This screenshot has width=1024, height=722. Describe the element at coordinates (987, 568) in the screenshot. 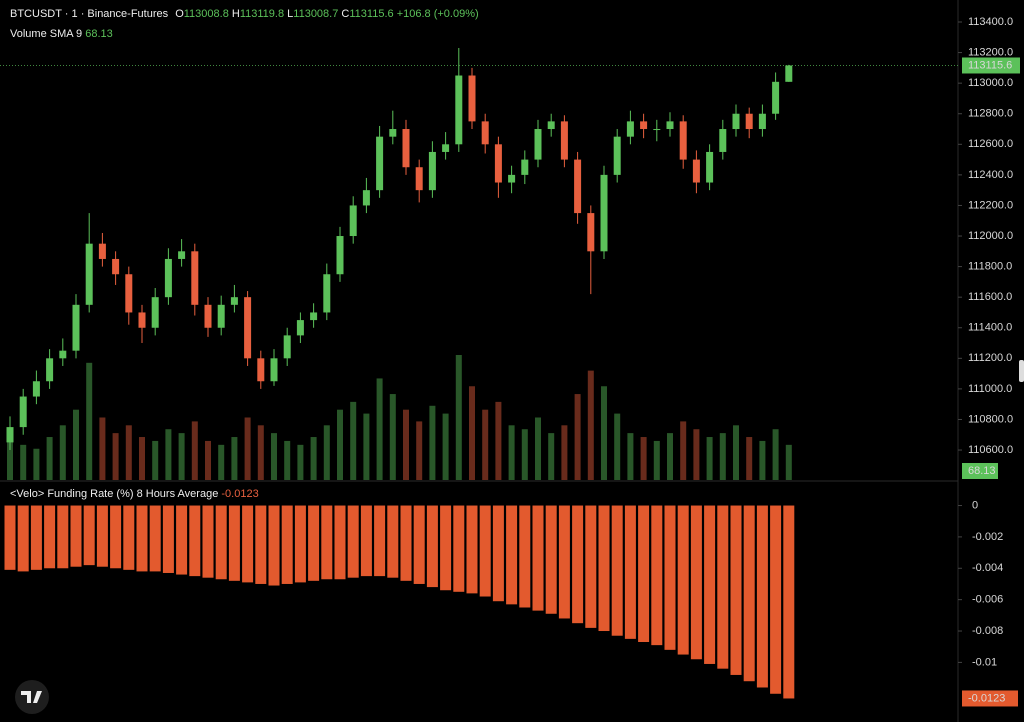

I see `y-tick-label: -0.004` at that location.